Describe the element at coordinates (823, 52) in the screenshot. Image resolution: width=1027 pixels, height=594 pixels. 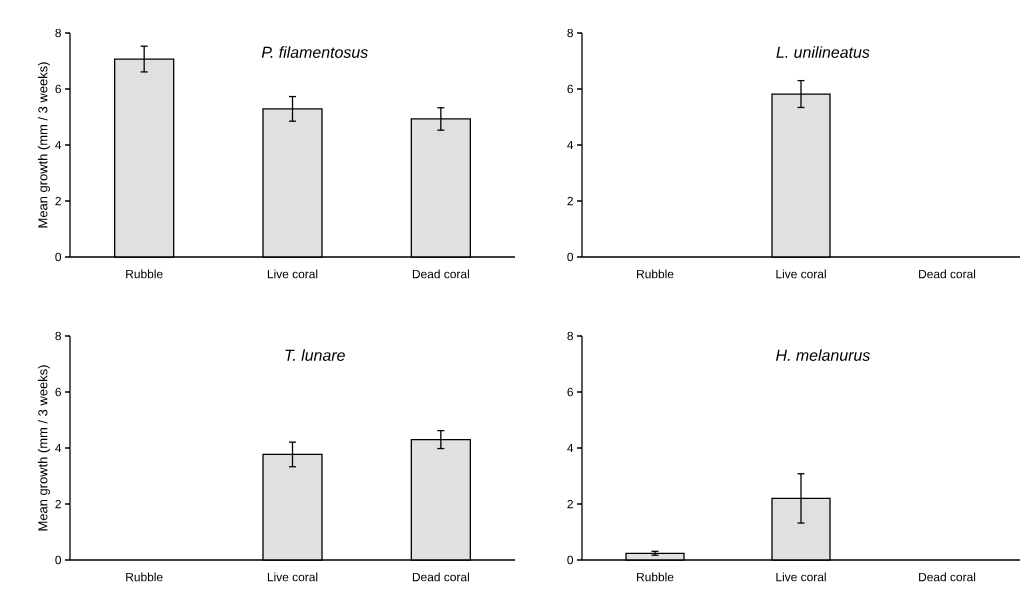
I see `text: L. unilineatus` at that location.